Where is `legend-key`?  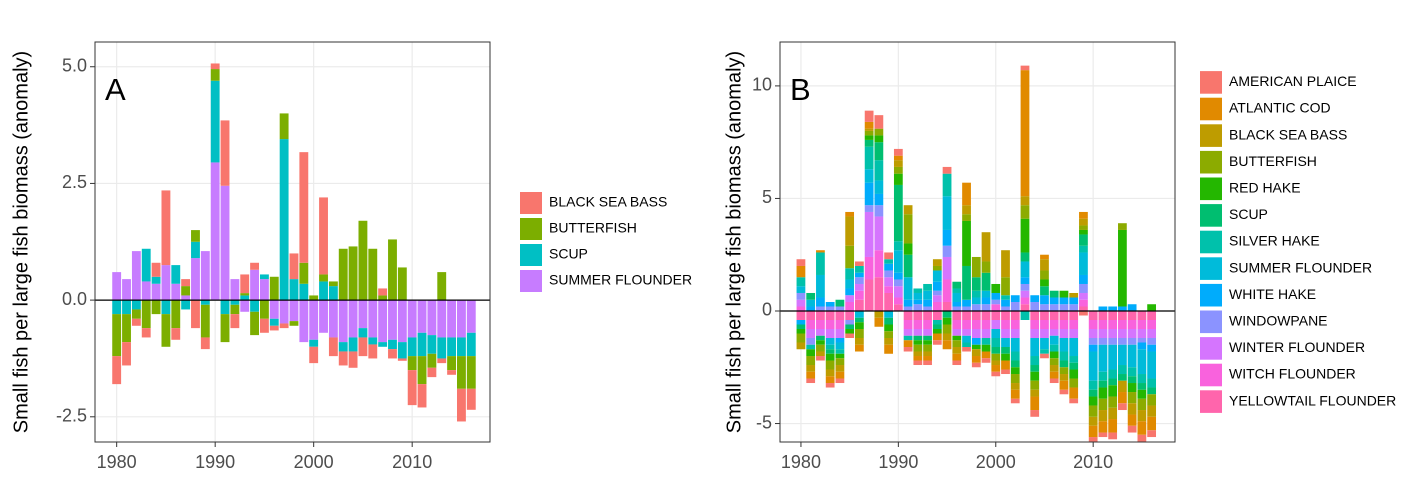
legend-key is located at coordinates (1211, 295).